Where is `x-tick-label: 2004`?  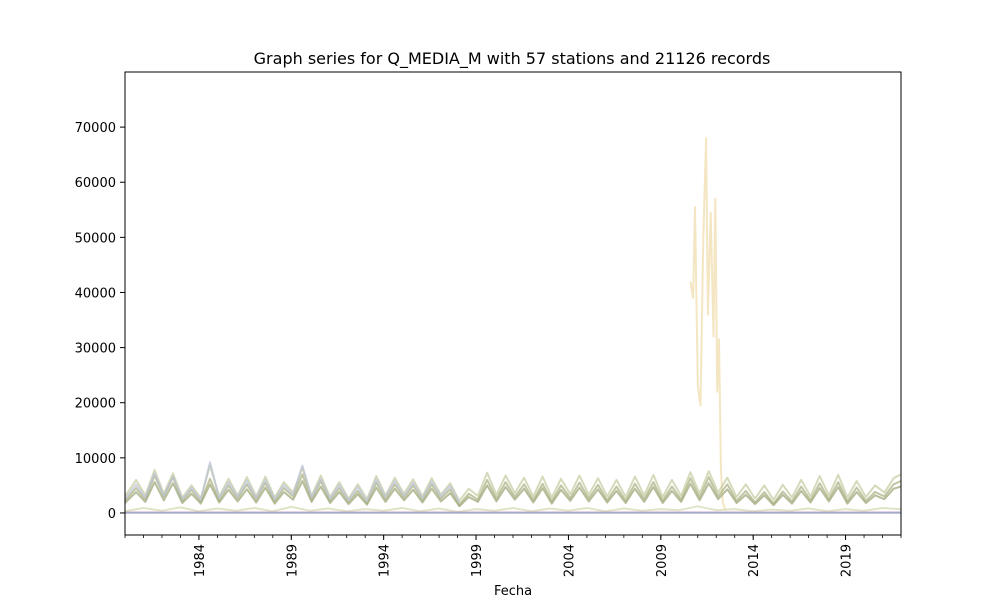 x-tick-label: 2004 is located at coordinates (569, 560).